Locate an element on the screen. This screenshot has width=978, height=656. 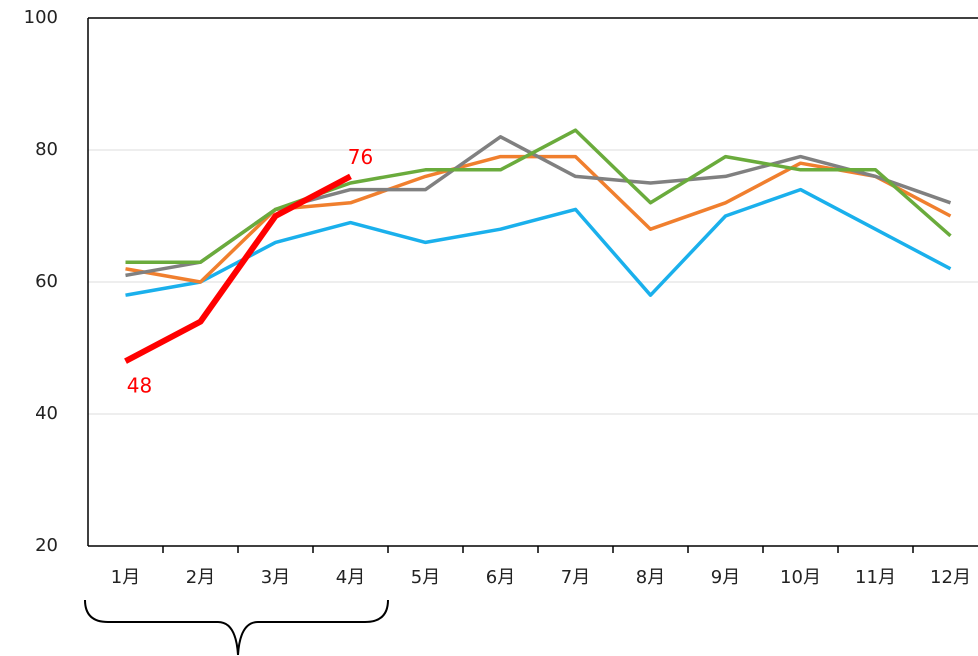
x-tick-label: 9月 is located at coordinates (725, 577).